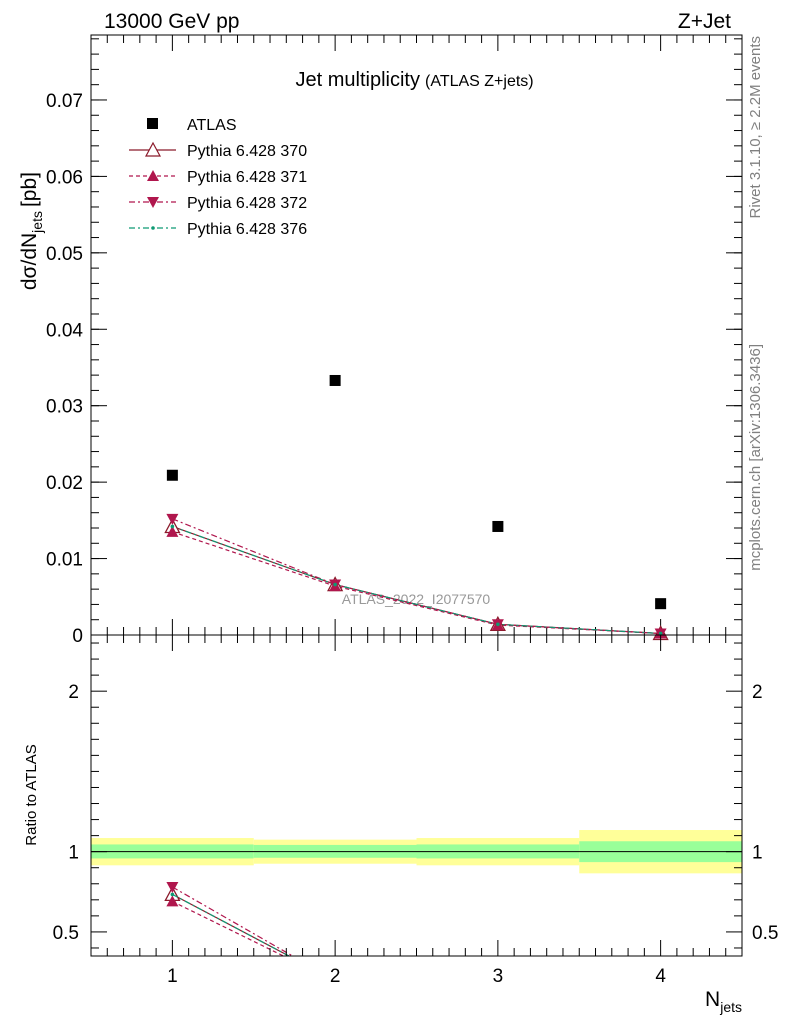 The width and height of the screenshot is (786, 1024). I want to click on ratio-xlabel-sub: jets, so click(730, 1007).